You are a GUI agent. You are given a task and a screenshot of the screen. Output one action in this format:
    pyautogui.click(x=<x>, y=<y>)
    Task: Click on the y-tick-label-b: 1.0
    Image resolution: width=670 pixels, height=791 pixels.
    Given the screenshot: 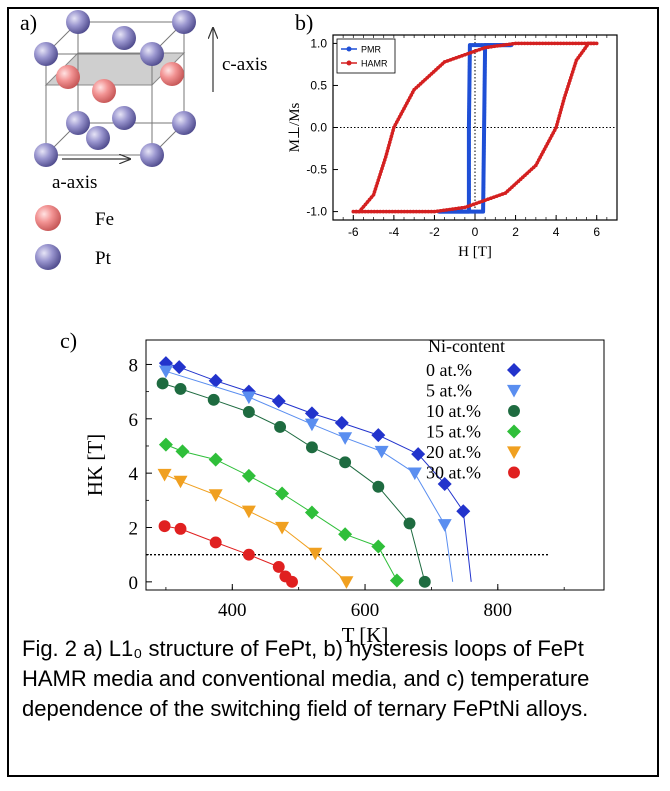 What is the action you would take?
    pyautogui.click(x=318, y=43)
    